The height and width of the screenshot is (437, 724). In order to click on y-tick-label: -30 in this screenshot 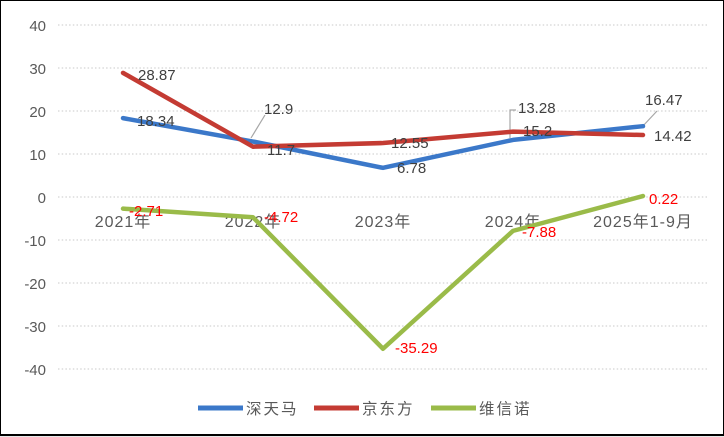, I will do `click(35, 327)`.